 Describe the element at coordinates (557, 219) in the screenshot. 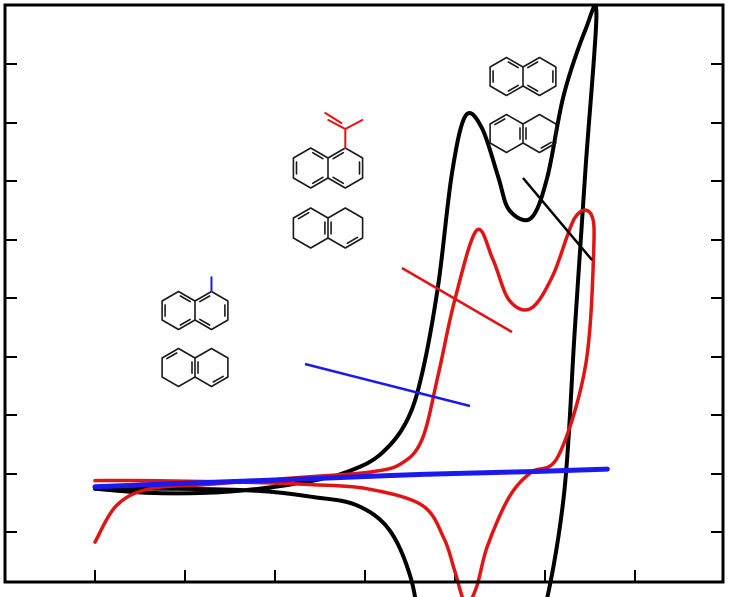

I see `pyrene-pointer-line` at that location.